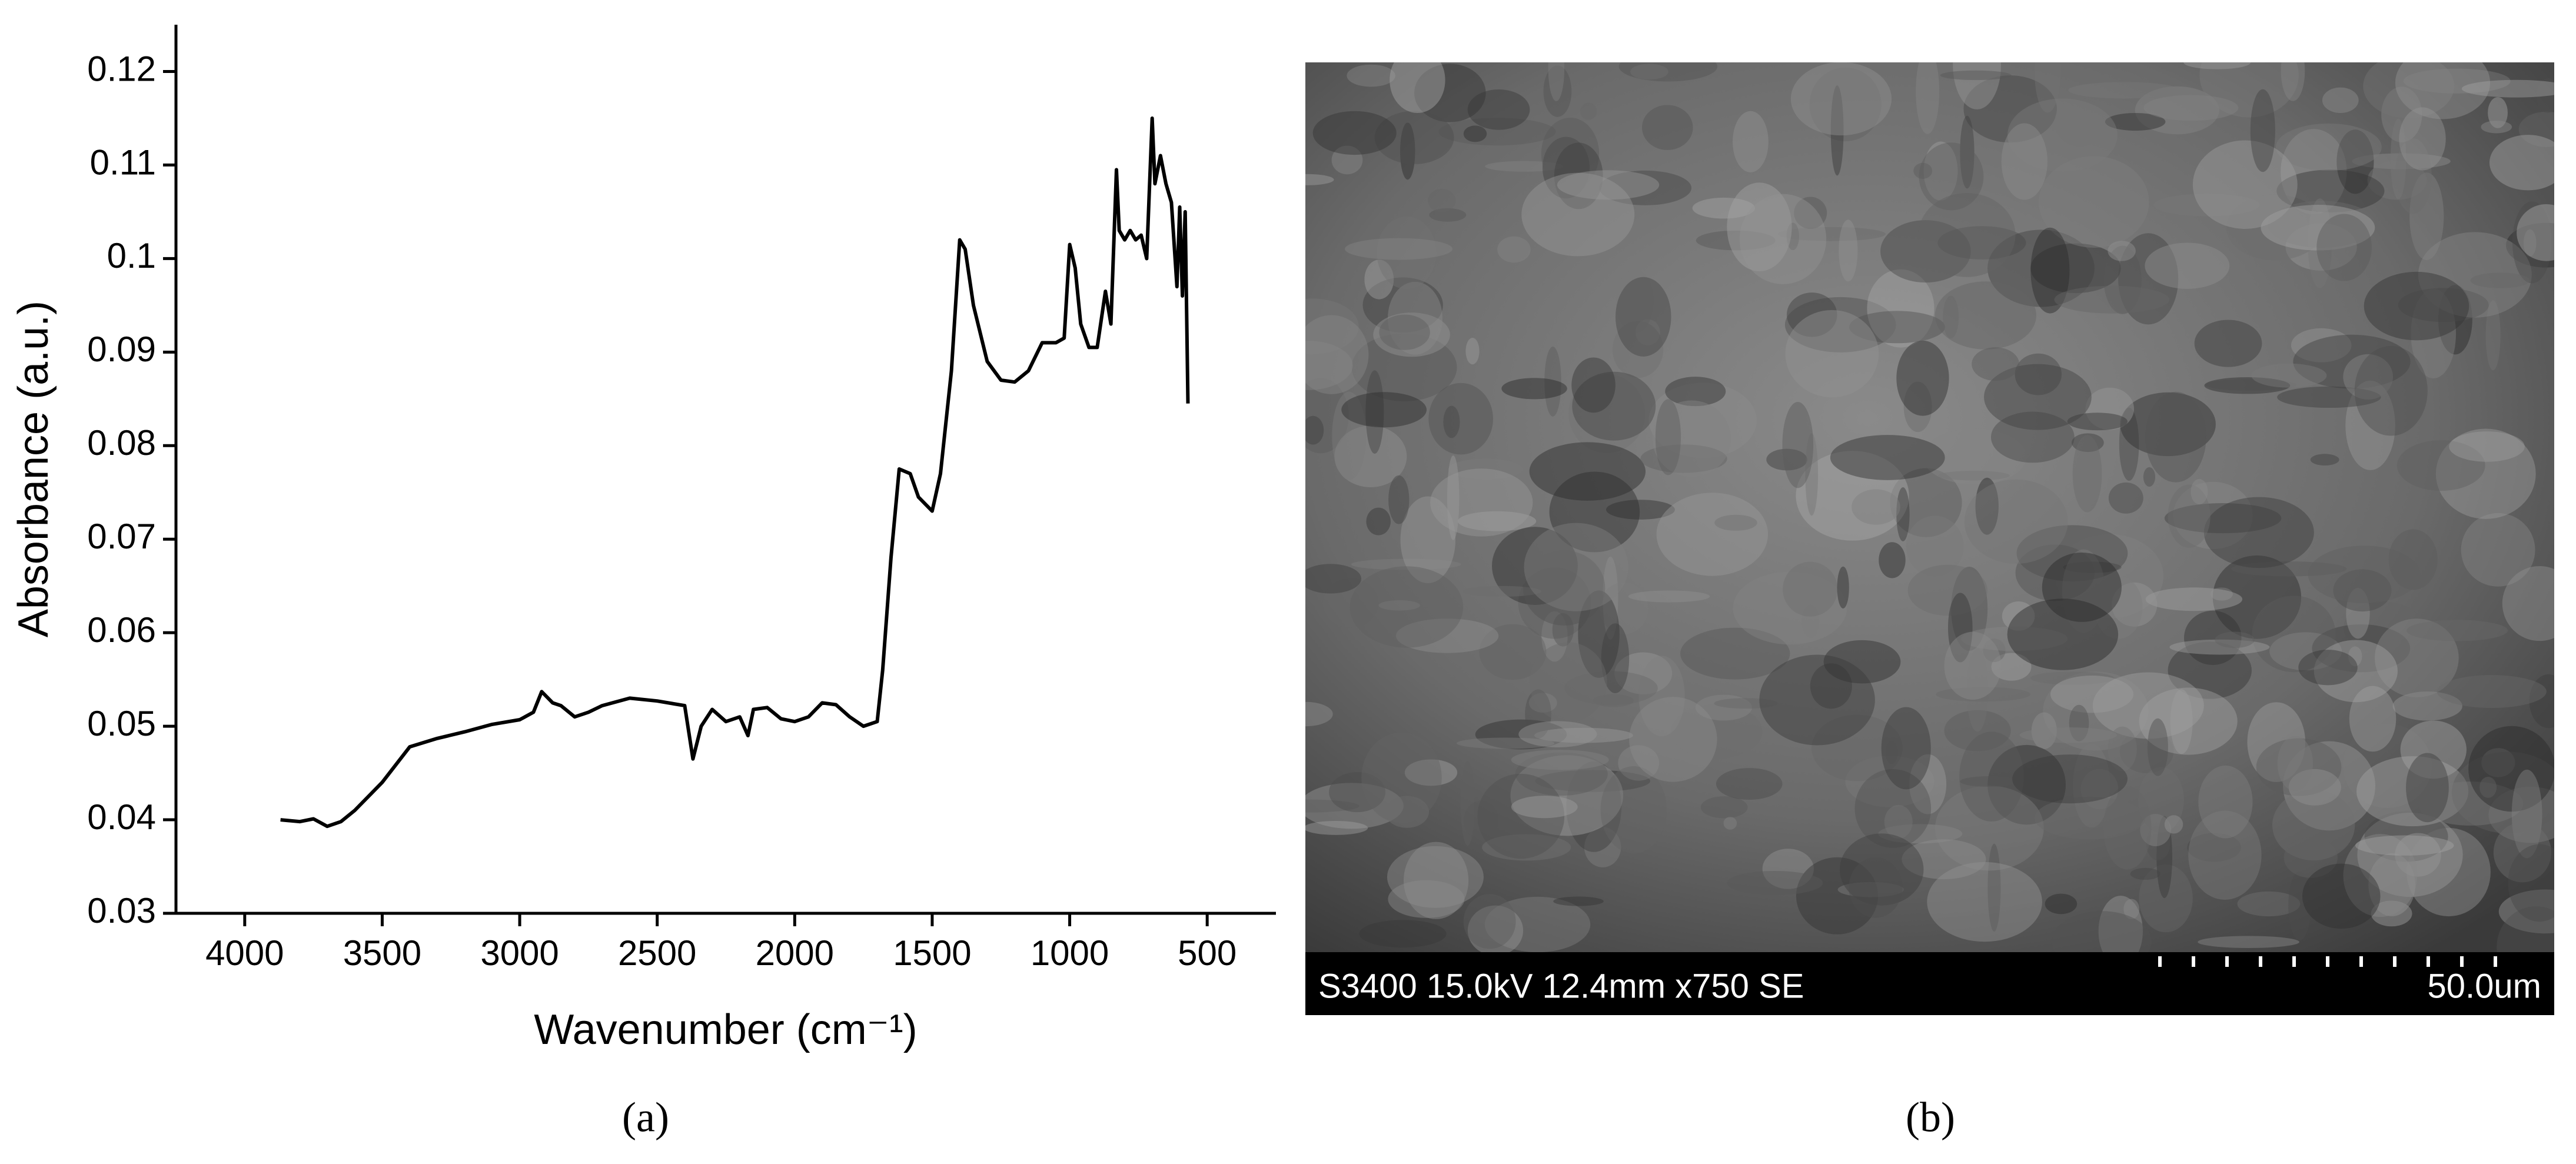  What do you see at coordinates (645, 1117) in the screenshot?
I see `panel-label: (a)` at bounding box center [645, 1117].